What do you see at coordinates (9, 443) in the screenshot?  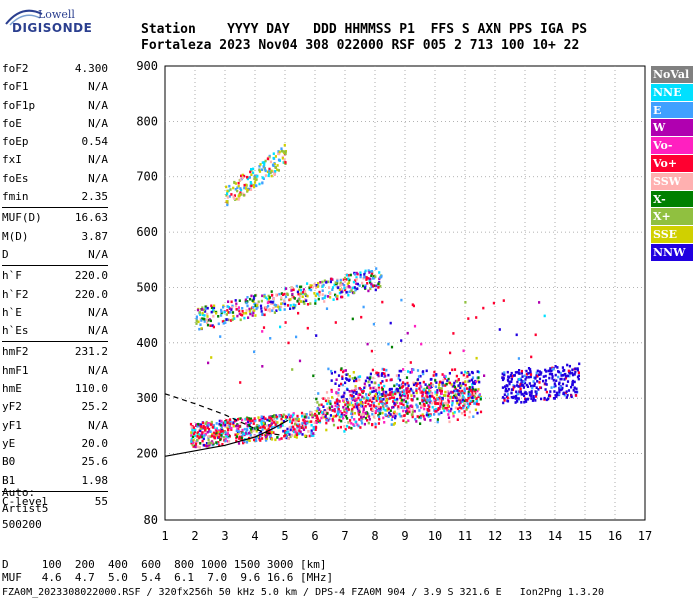 I see `param-label: yE` at bounding box center [9, 443].